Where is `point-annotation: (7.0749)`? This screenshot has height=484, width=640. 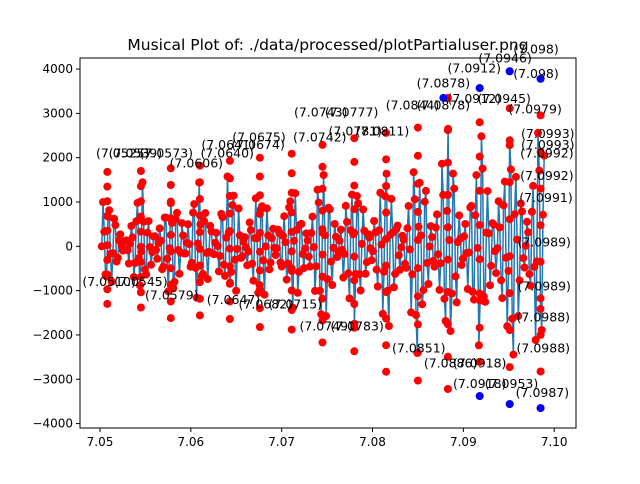 point-annotation: (7.0749) is located at coordinates (326, 326).